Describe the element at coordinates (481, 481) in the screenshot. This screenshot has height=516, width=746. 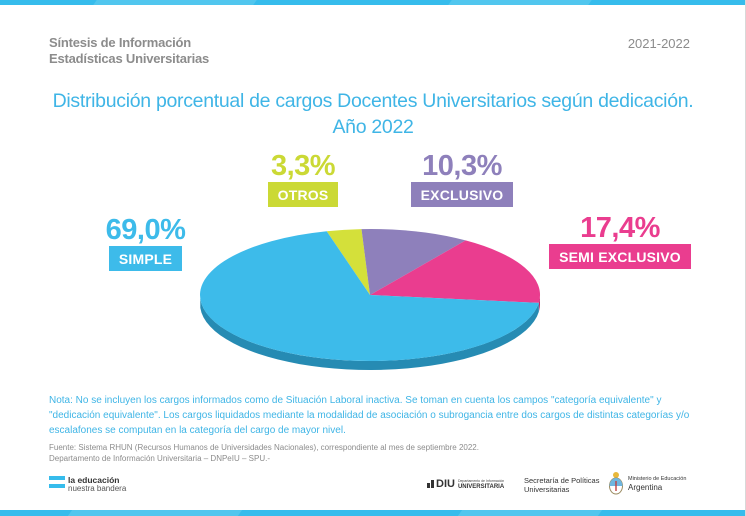
I see `logo-diu-sub1: Departamento de Información` at that location.